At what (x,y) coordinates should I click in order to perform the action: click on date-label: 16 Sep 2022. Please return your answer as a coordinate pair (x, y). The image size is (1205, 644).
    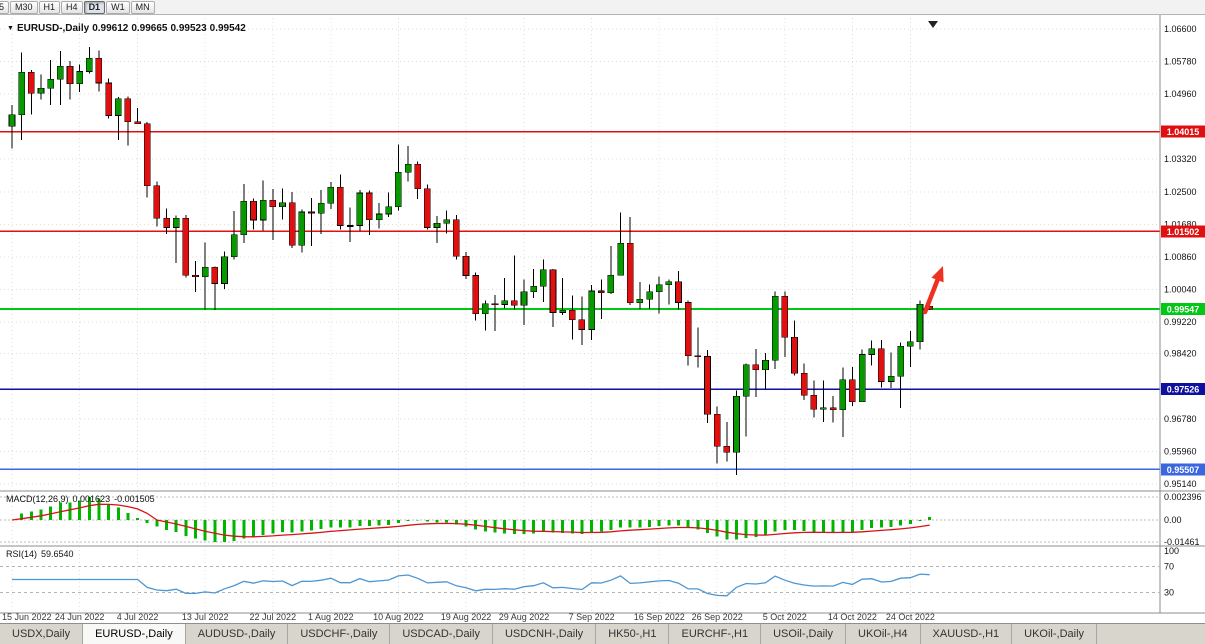
    Looking at the image, I should click on (659, 617).